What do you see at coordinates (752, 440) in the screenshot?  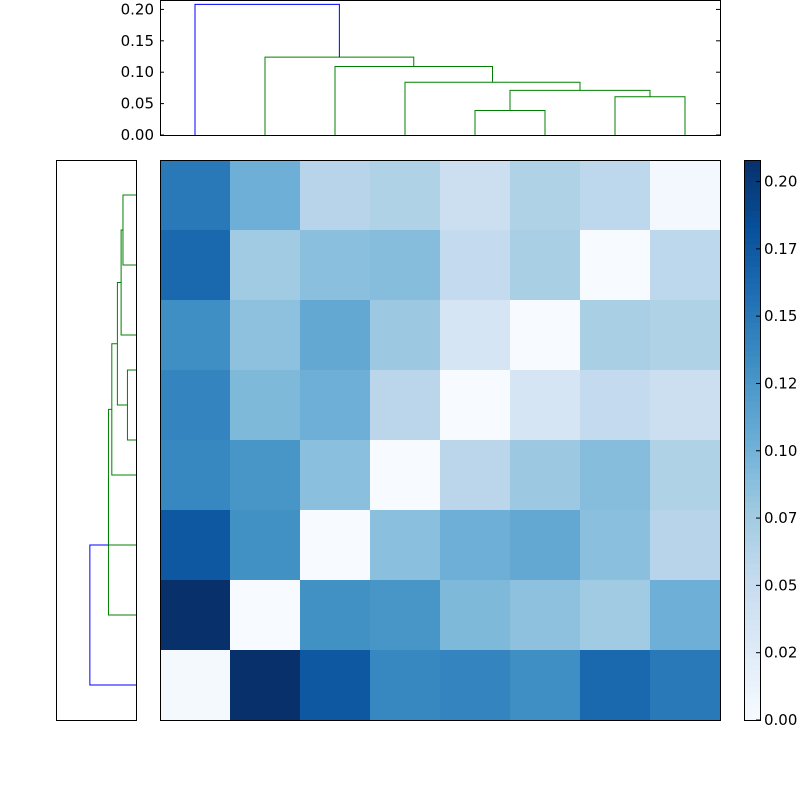 I see `colorbar-frame` at bounding box center [752, 440].